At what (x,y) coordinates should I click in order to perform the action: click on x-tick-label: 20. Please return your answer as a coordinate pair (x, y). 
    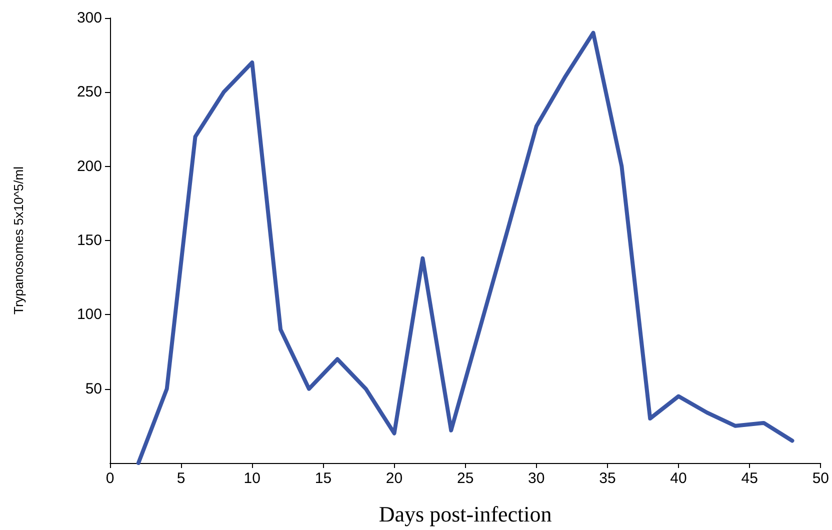
    Looking at the image, I should click on (394, 478).